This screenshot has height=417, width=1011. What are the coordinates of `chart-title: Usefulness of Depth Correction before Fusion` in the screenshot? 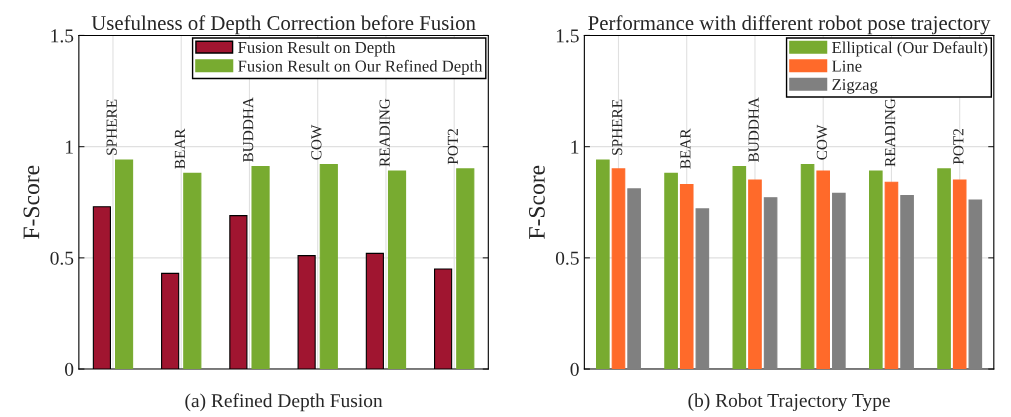 It's located at (283, 25).